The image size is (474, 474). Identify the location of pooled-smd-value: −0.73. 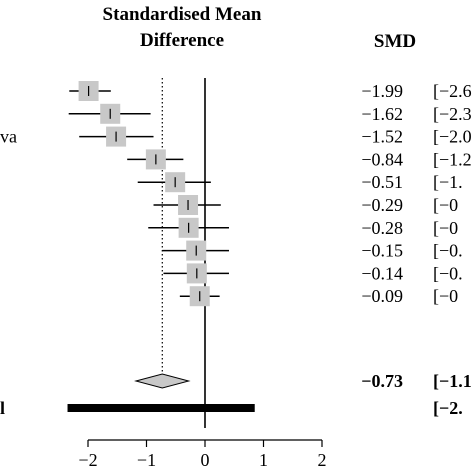
(382, 381).